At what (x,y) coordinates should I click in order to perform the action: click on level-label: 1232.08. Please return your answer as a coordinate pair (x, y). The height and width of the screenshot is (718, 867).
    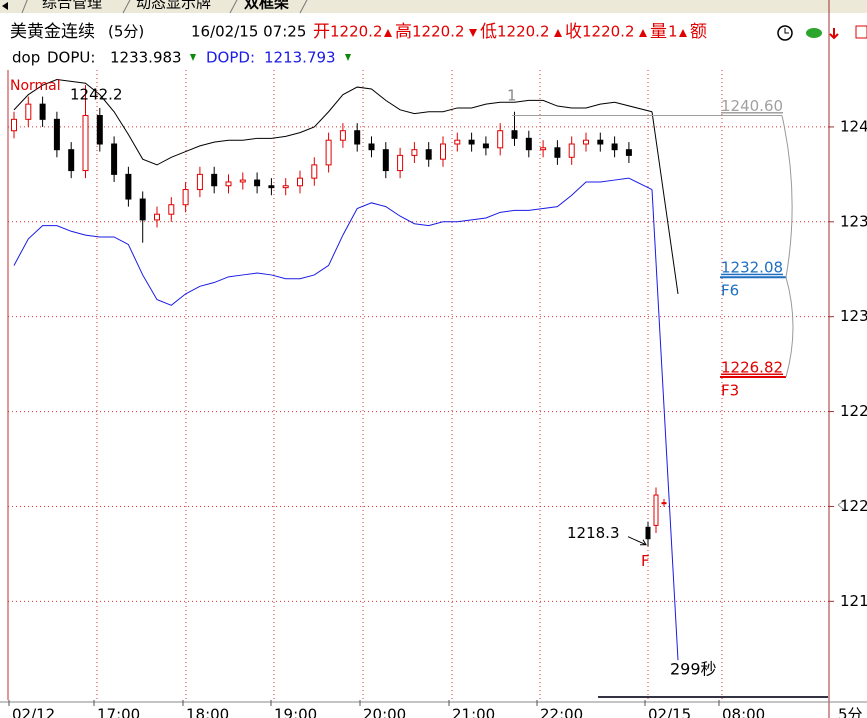
    Looking at the image, I should click on (752, 268).